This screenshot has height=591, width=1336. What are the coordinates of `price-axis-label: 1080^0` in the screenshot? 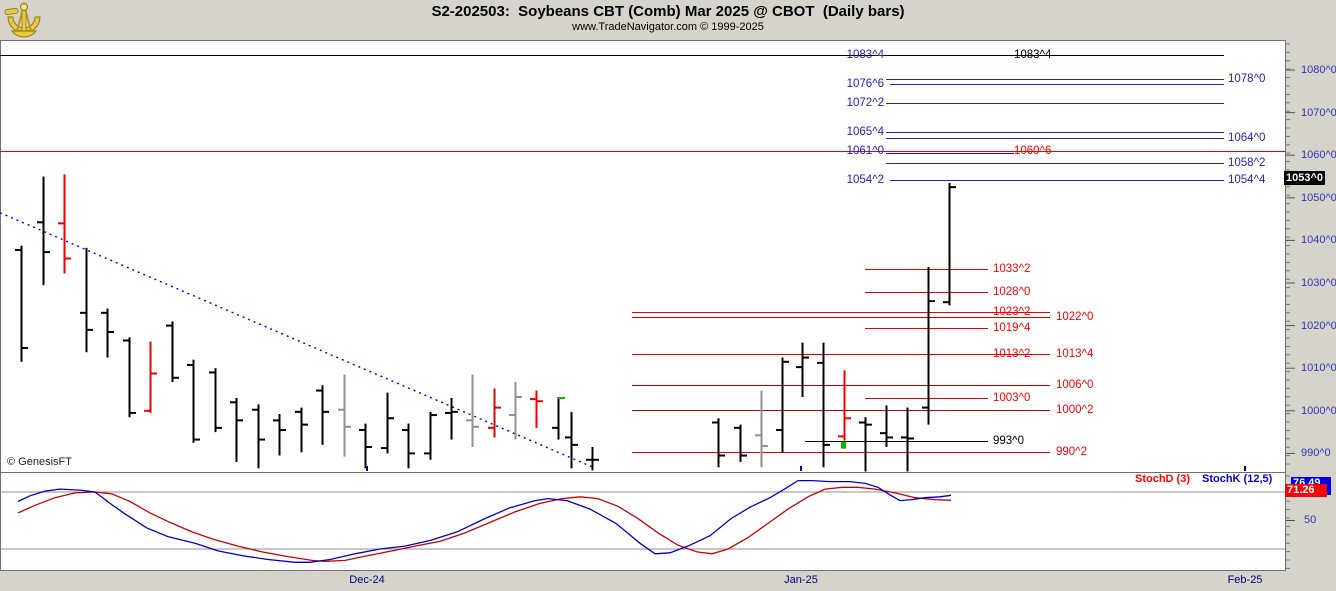 It's located at (1318, 70).